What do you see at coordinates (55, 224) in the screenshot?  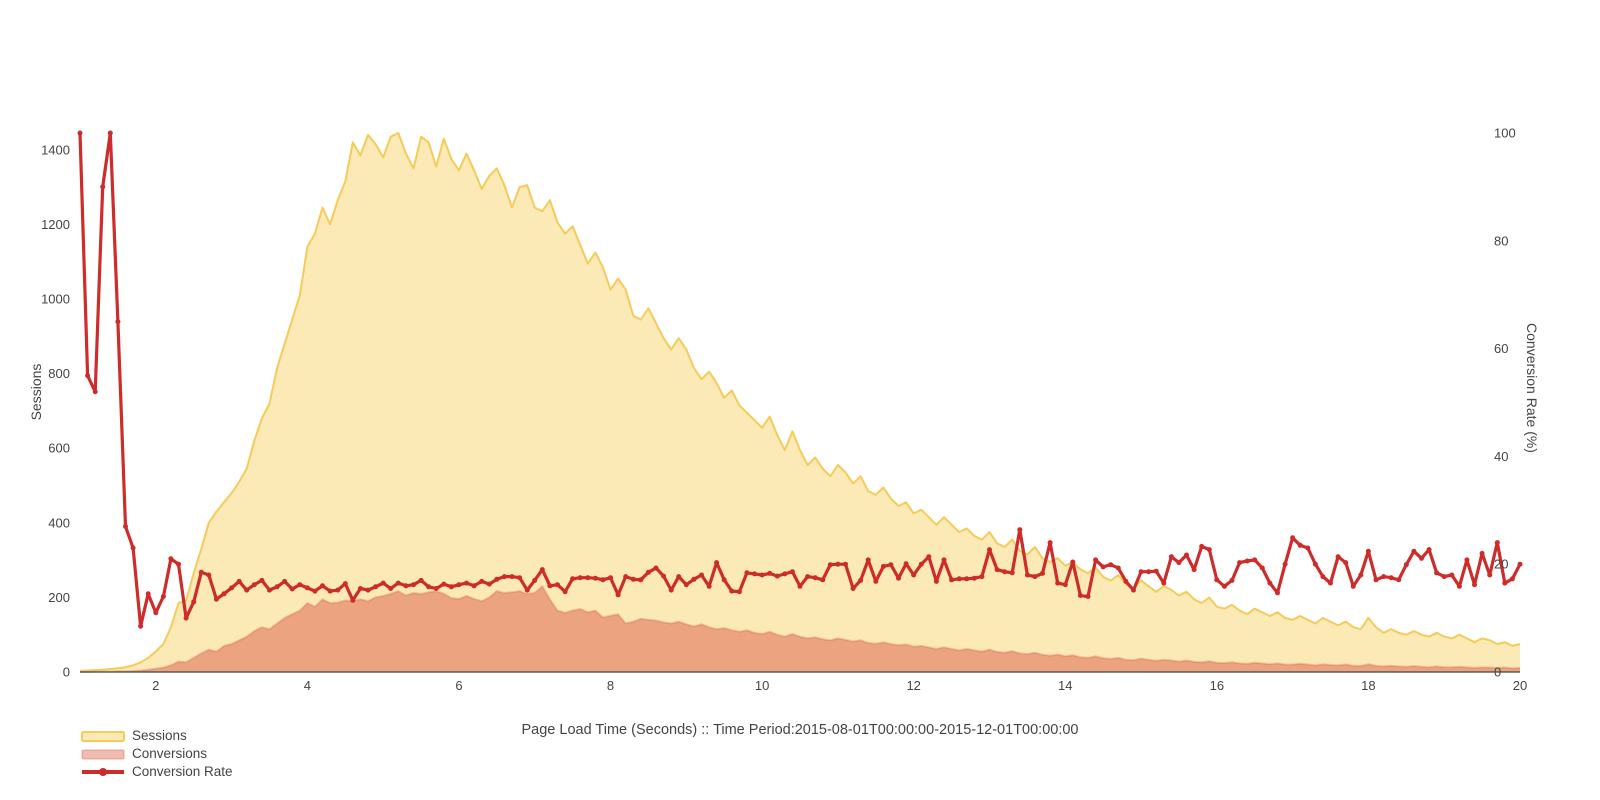 I see `y-left-tick-label: 1200` at bounding box center [55, 224].